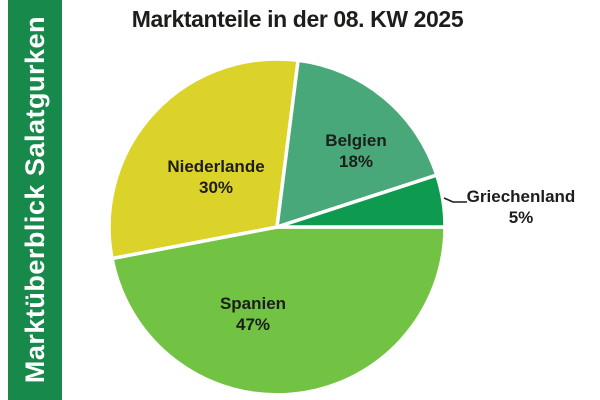 Image resolution: width=600 pixels, height=400 pixels. I want to click on slice-label-niederlande: Niederlande 30%, so click(215, 177).